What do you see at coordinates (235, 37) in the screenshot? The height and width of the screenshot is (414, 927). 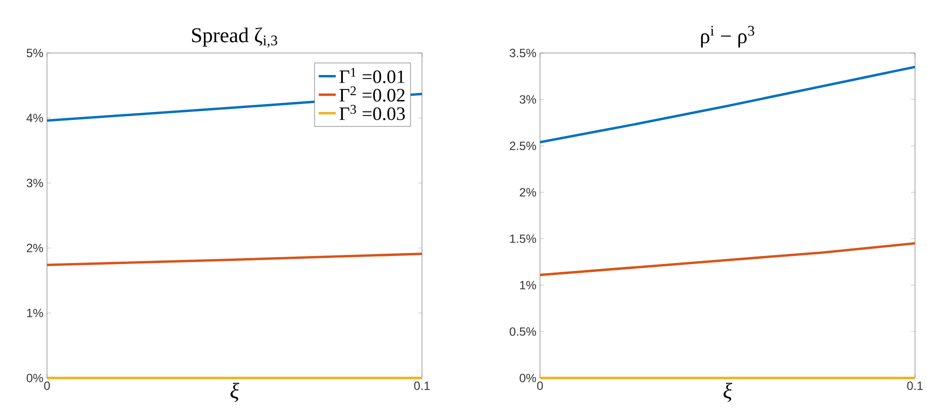 I see `chart-title: Spread ζ$_{i,3}$` at bounding box center [235, 37].